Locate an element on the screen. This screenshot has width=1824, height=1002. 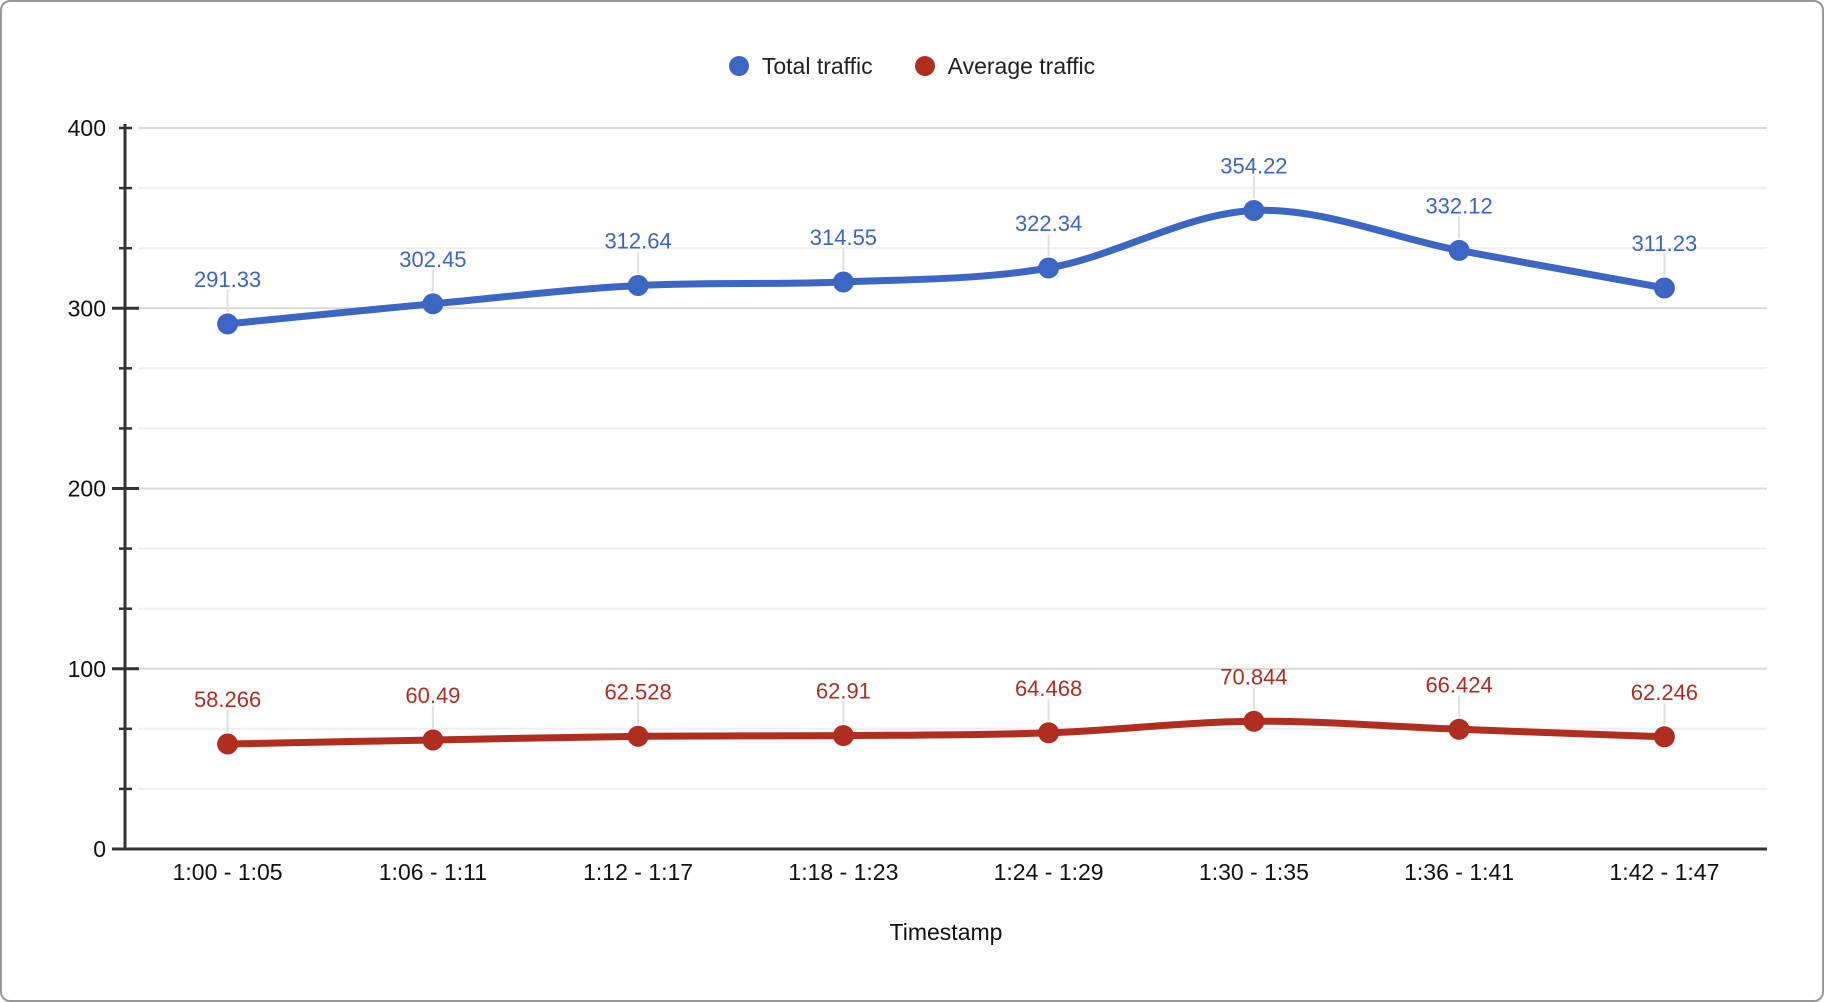
data-point-label-average-traffic-0: 58.266 is located at coordinates (227, 699).